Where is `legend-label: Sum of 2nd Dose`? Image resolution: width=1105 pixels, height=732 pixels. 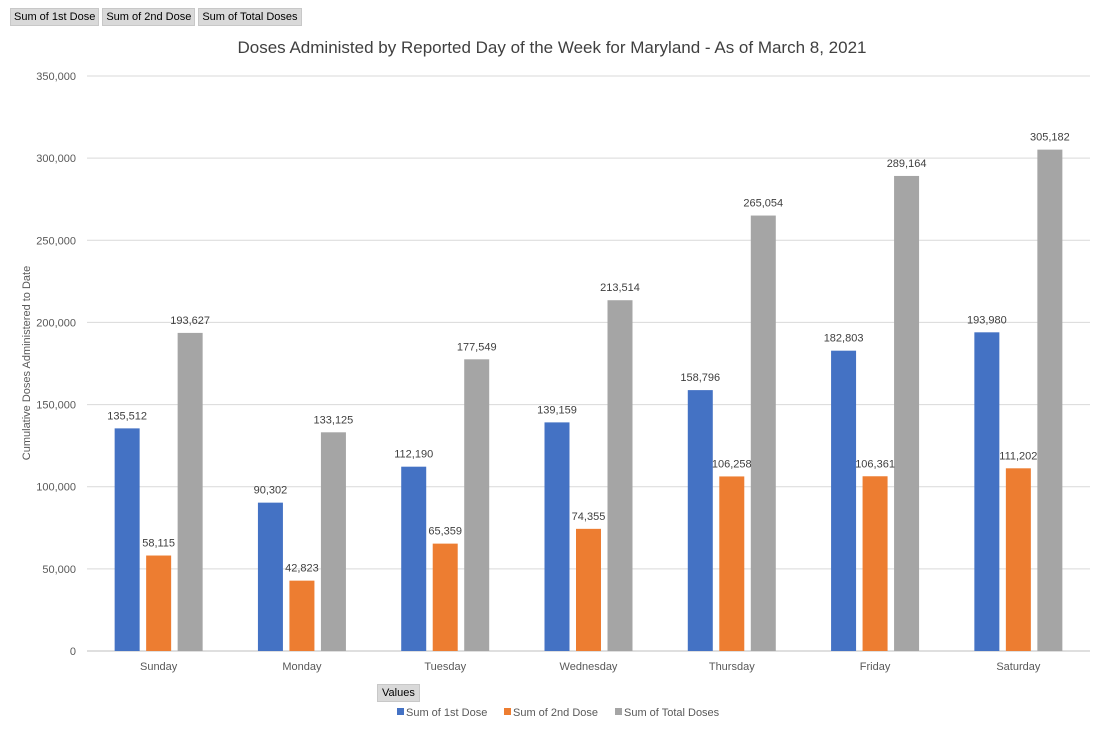
legend-label: Sum of 2nd Dose is located at coordinates (555, 713).